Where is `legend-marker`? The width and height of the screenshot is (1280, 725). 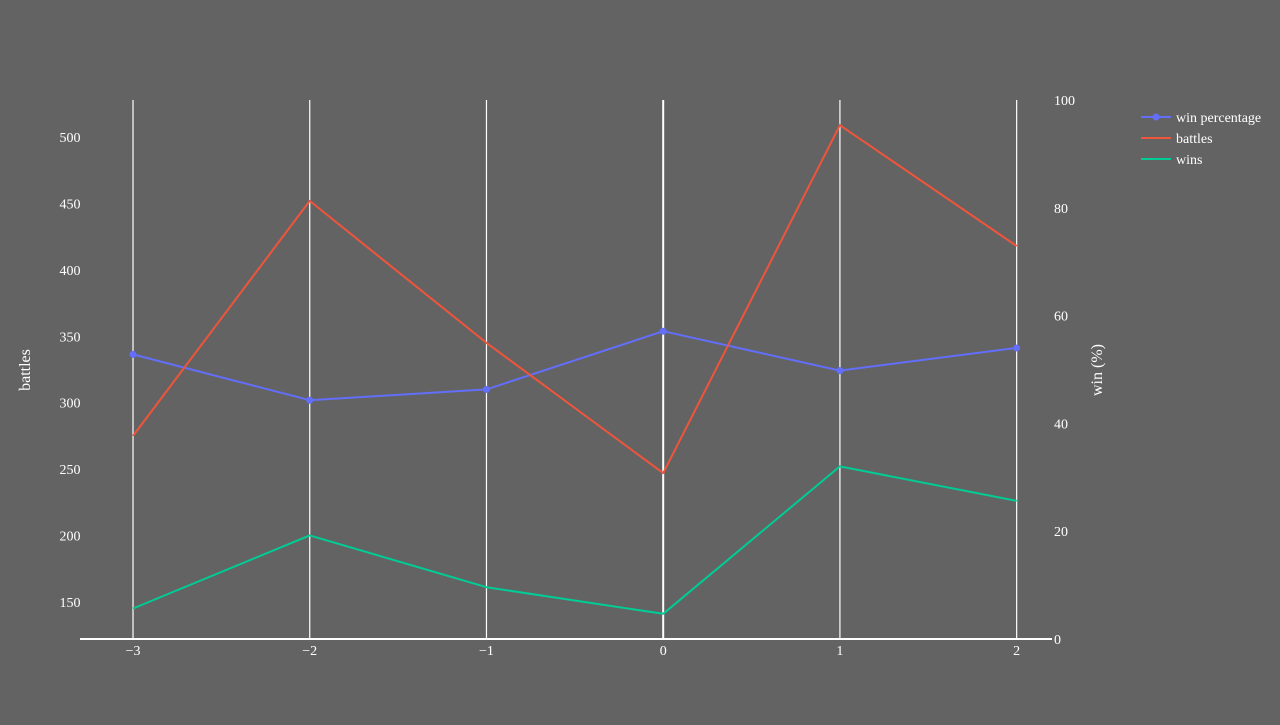 legend-marker is located at coordinates (1156, 117).